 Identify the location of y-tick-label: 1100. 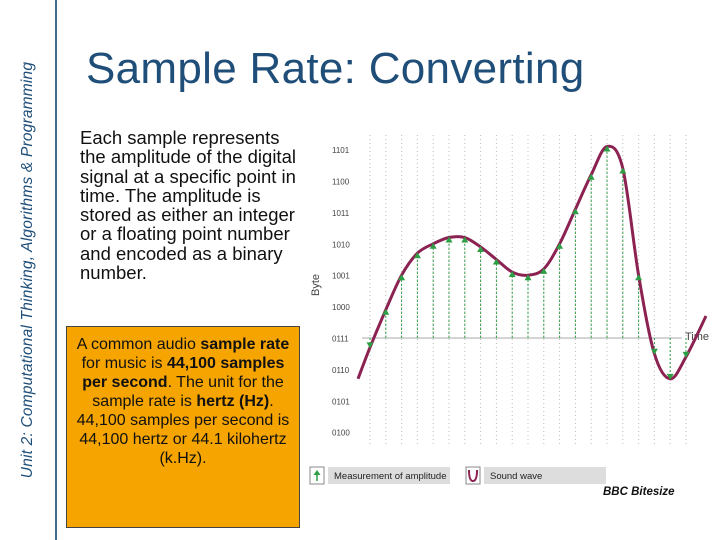
(341, 182).